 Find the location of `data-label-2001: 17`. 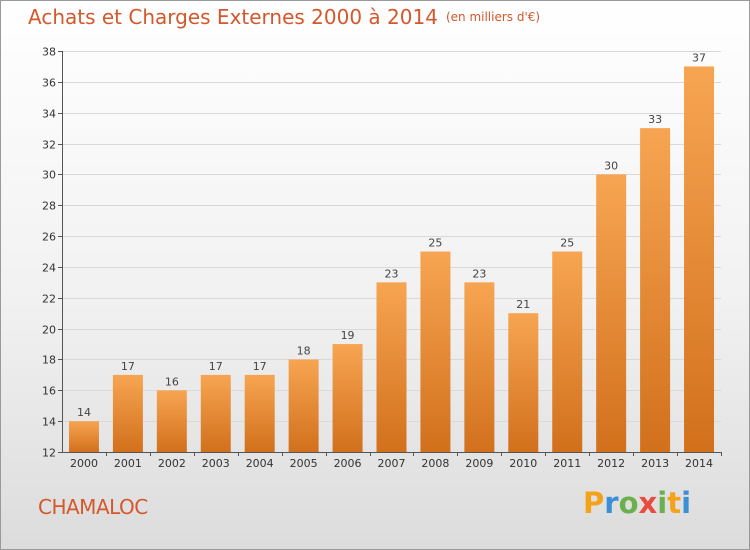

data-label-2001: 17 is located at coordinates (128, 366).